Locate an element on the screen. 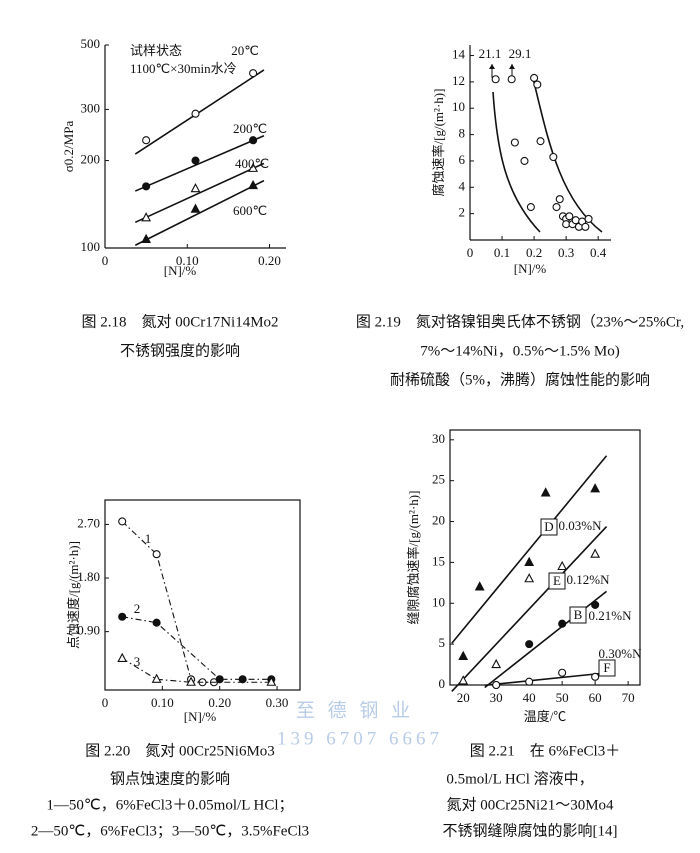 The width and height of the screenshot is (700, 853). series-label: 20℃ is located at coordinates (245, 50).